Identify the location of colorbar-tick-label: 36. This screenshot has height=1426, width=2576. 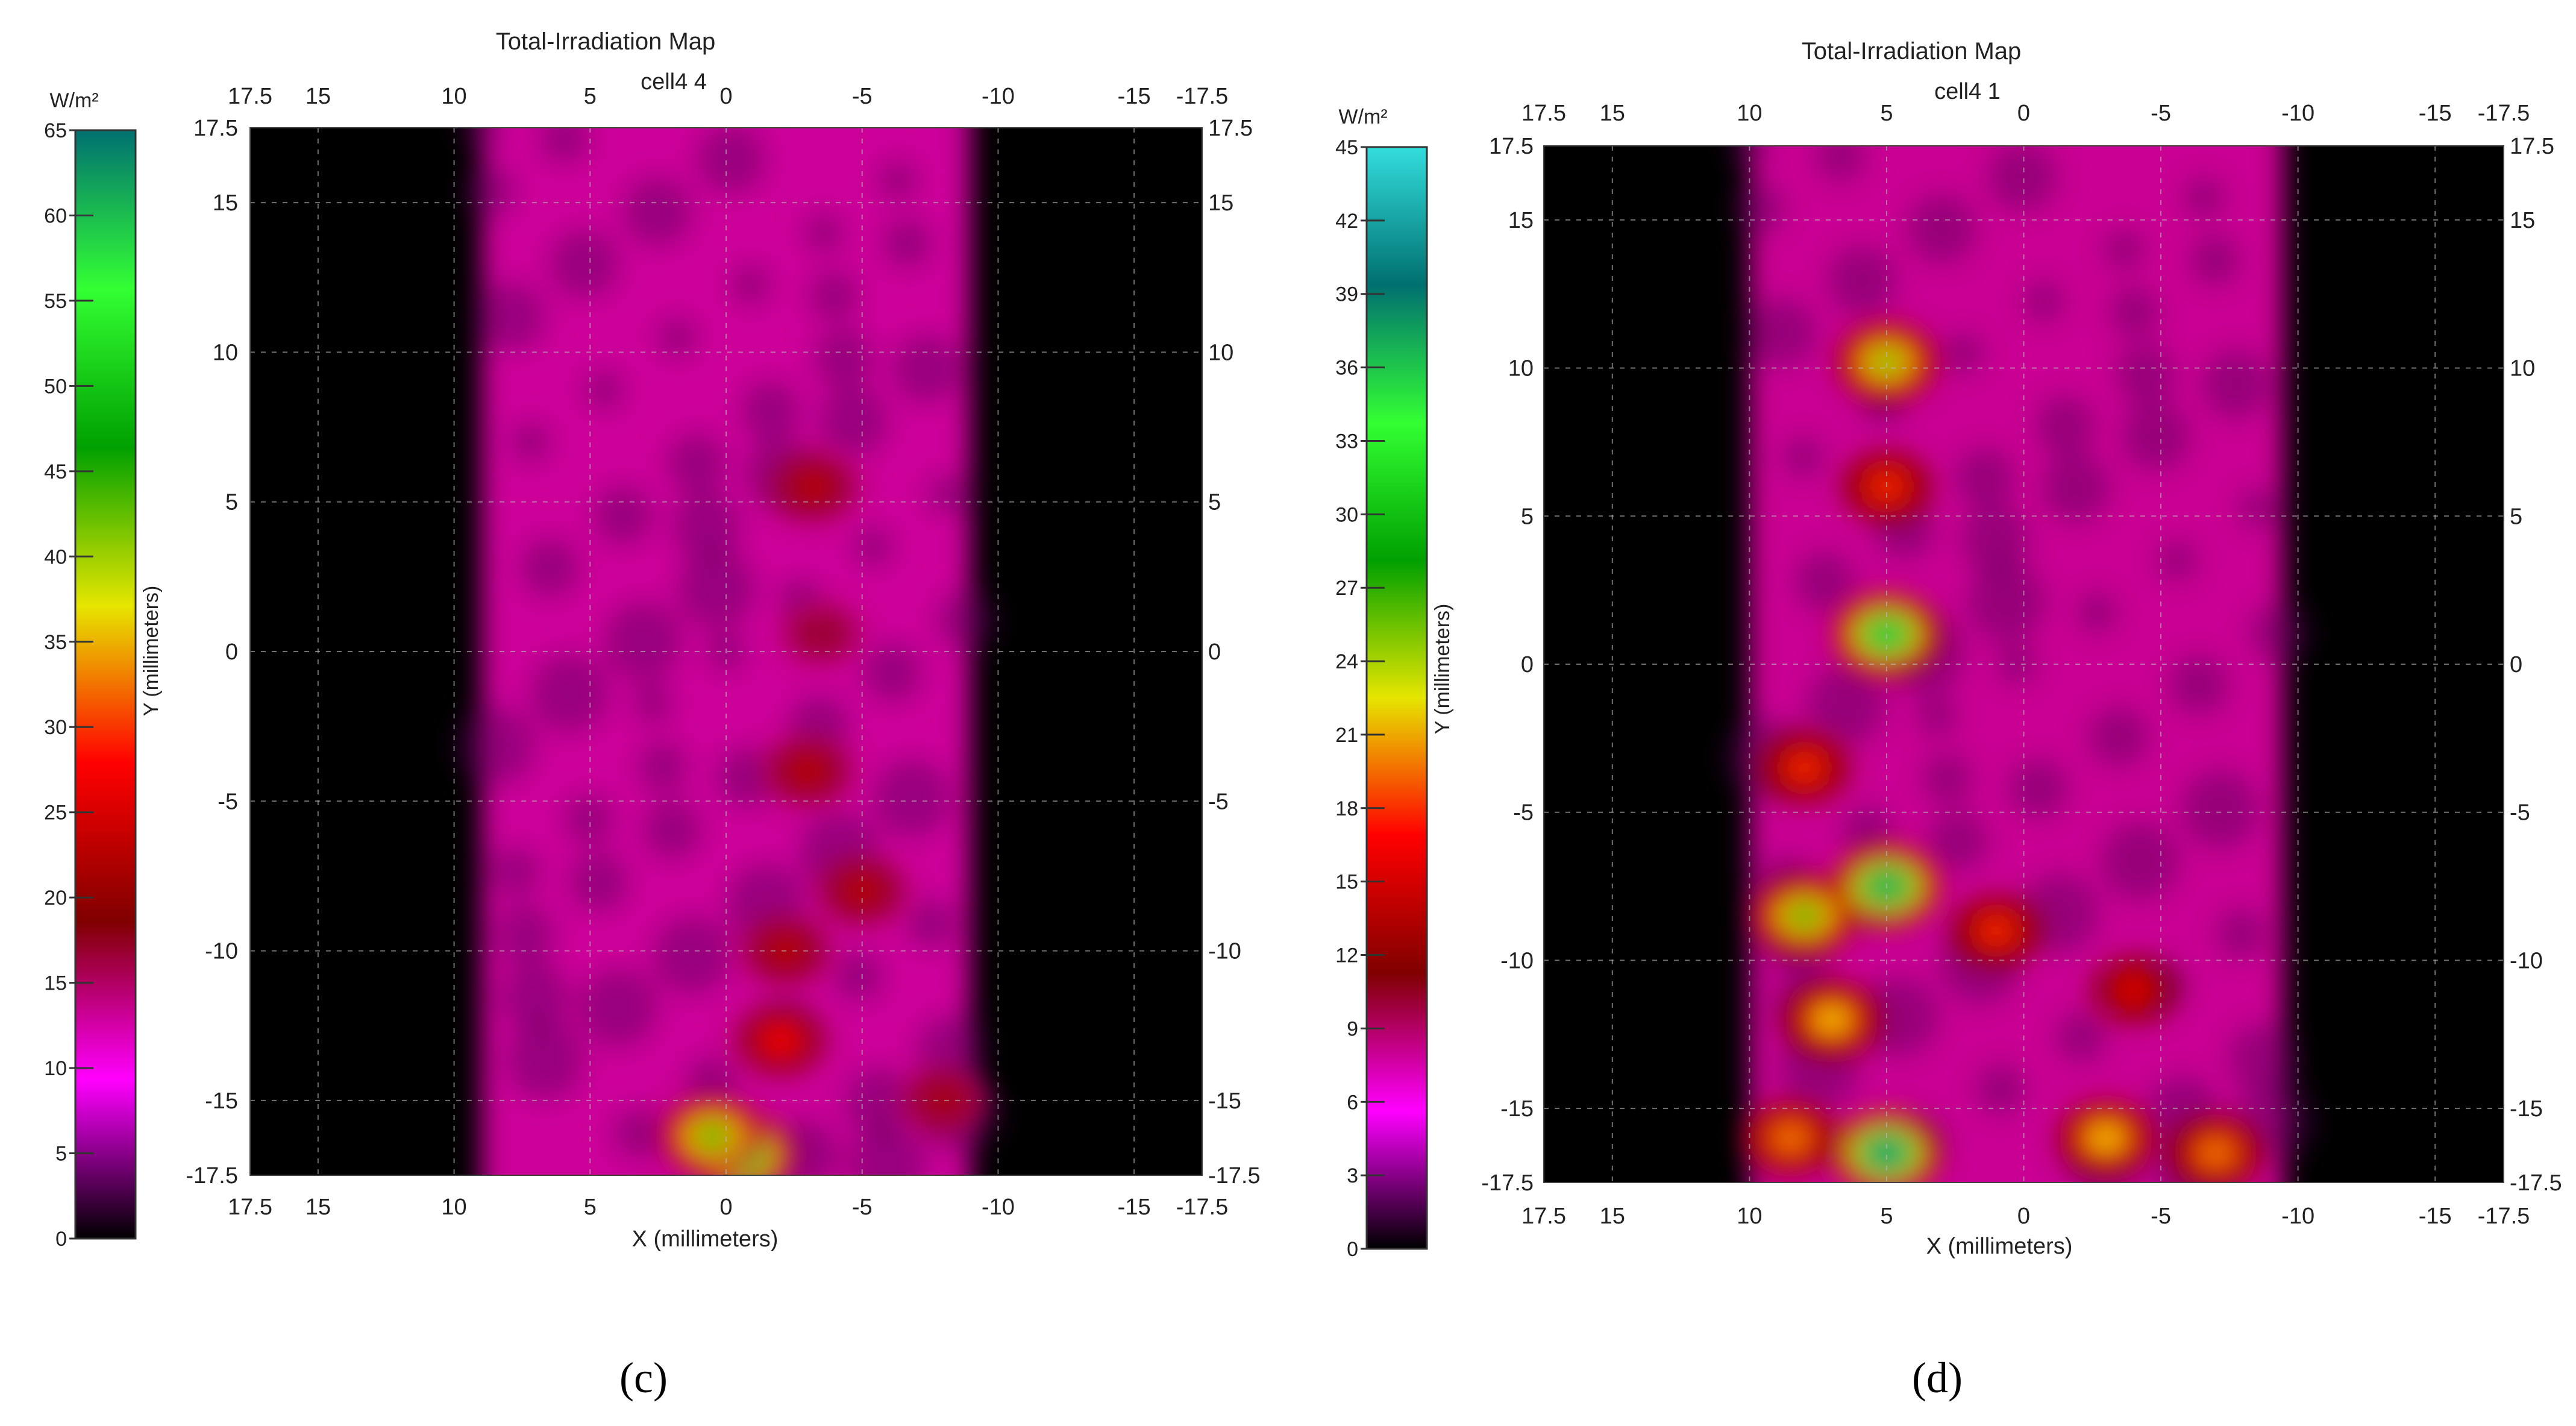
(1346, 368).